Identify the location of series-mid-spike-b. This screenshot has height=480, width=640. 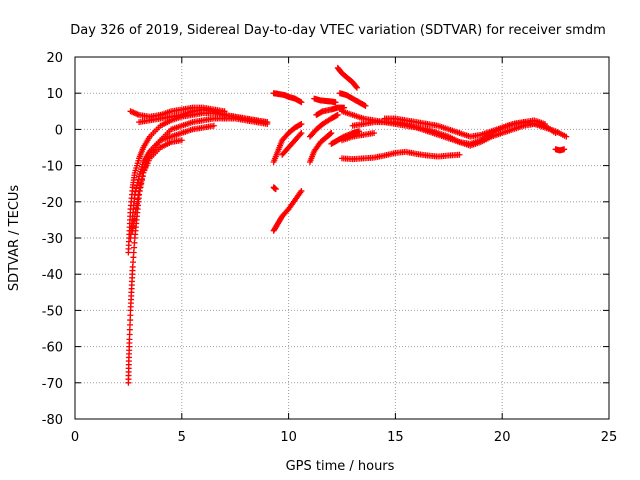
(352, 99).